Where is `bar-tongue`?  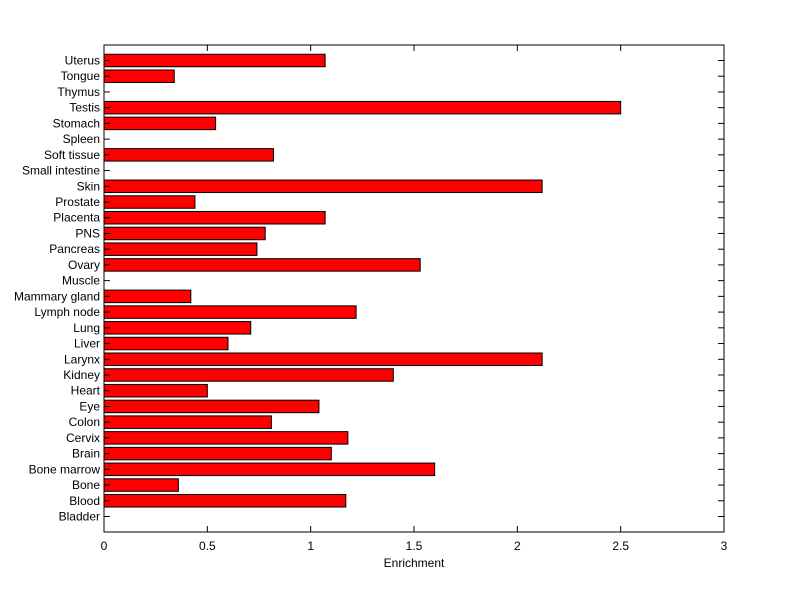 bar-tongue is located at coordinates (139, 76).